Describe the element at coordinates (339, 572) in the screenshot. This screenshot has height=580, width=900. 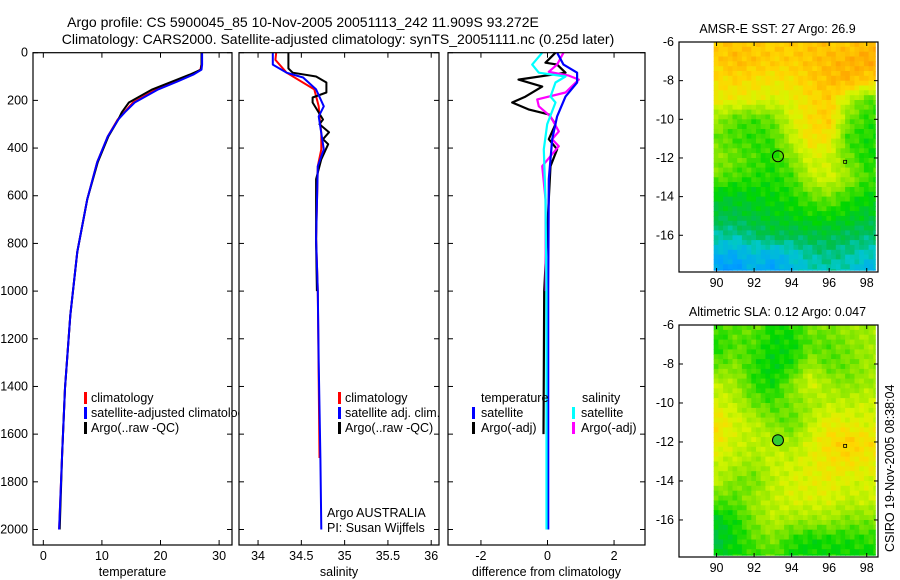
I see `x-axis-label: salinity` at that location.